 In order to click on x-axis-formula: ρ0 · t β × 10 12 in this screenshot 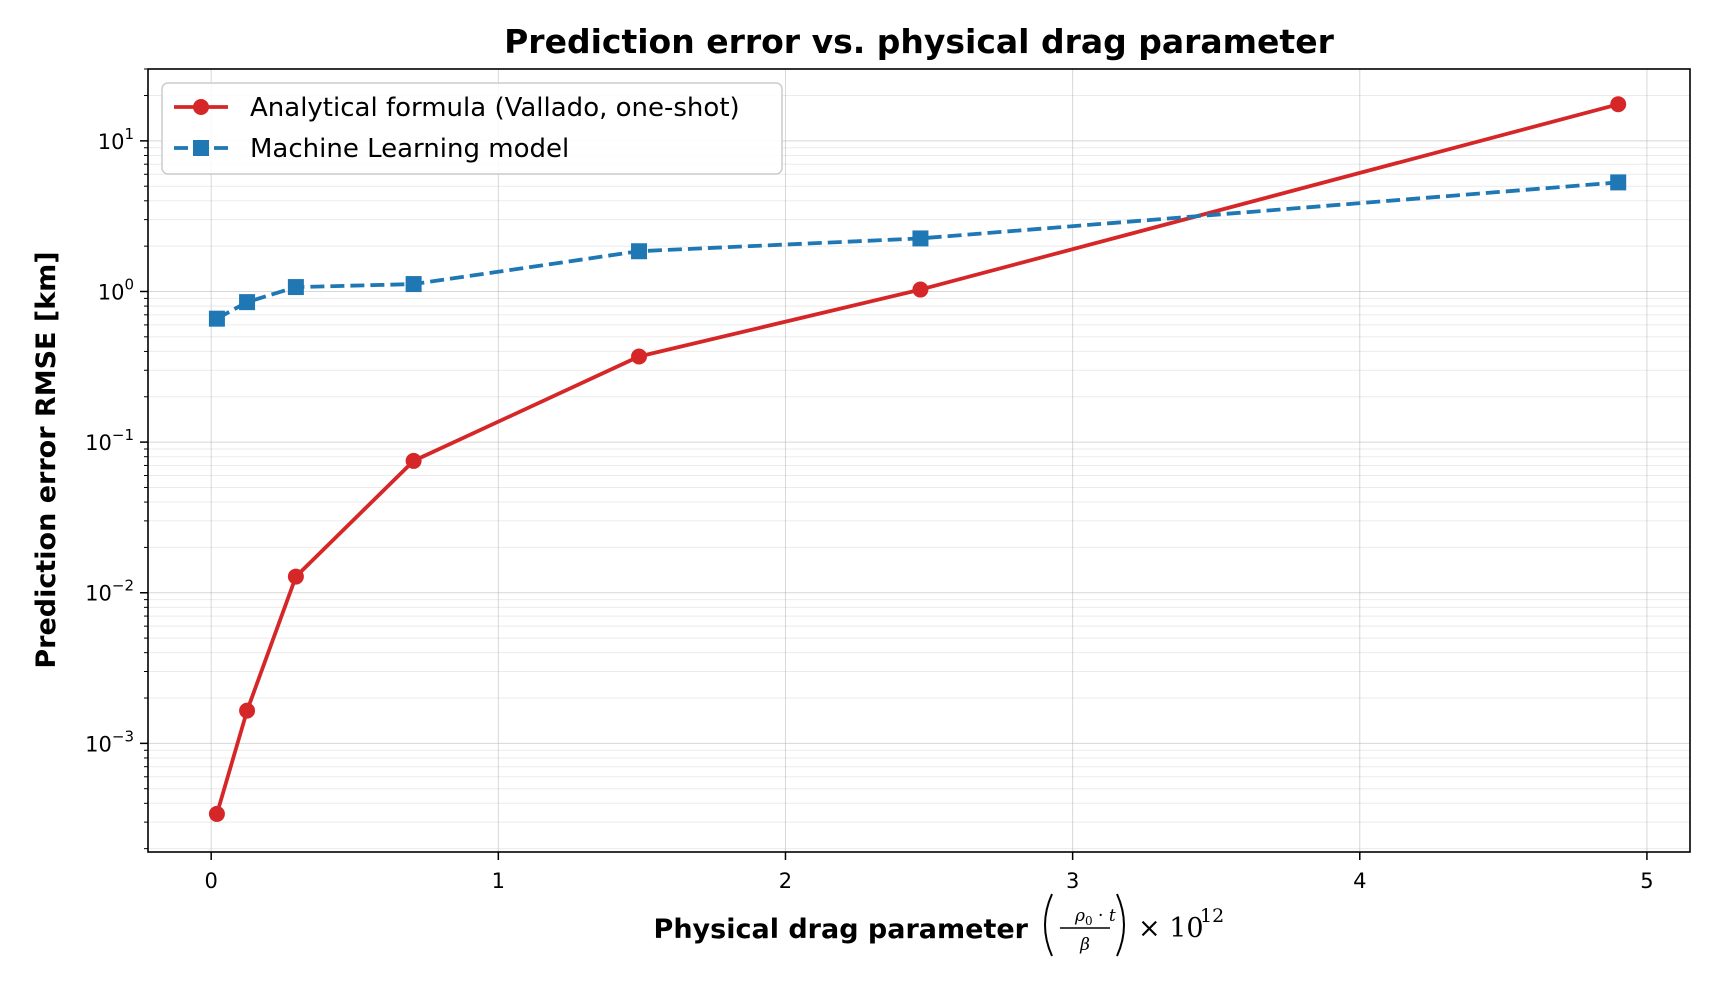, I will do `click(1134, 925)`.